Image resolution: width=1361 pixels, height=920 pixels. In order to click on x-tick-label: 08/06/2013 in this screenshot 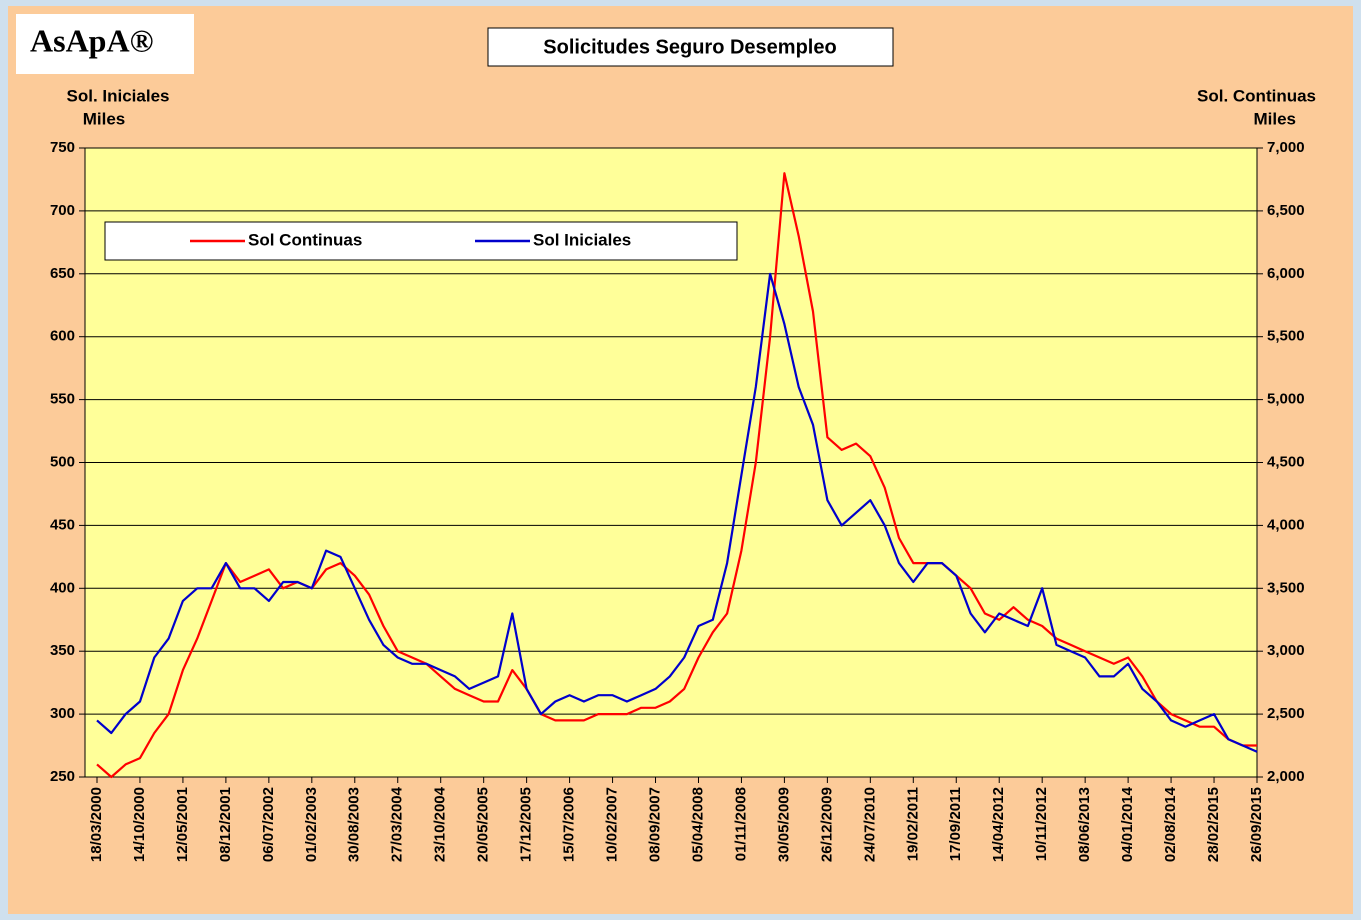, I will do `click(1084, 824)`.